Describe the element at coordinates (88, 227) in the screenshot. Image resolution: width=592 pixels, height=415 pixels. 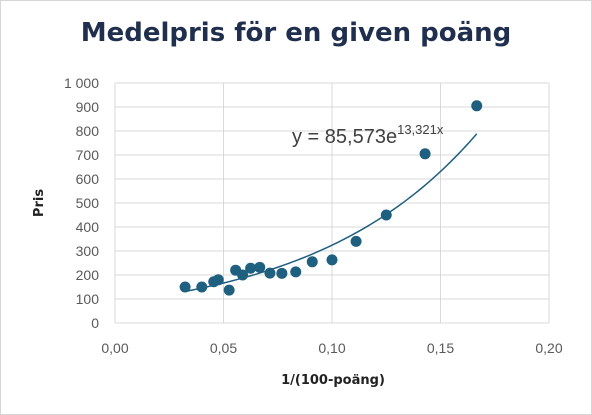
I see `y-tick-label: 400` at that location.